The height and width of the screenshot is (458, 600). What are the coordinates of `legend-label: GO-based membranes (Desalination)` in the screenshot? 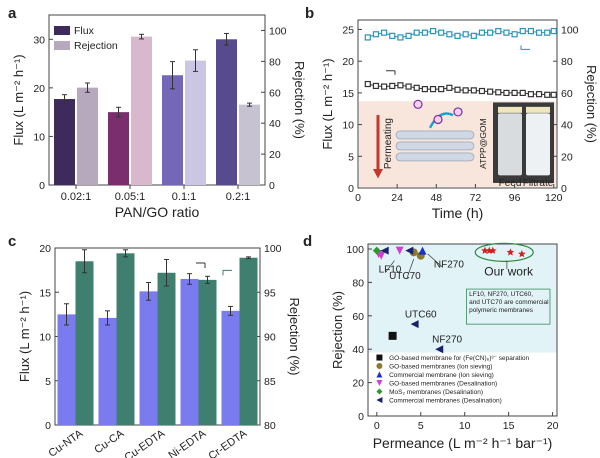 It's located at (443, 384).